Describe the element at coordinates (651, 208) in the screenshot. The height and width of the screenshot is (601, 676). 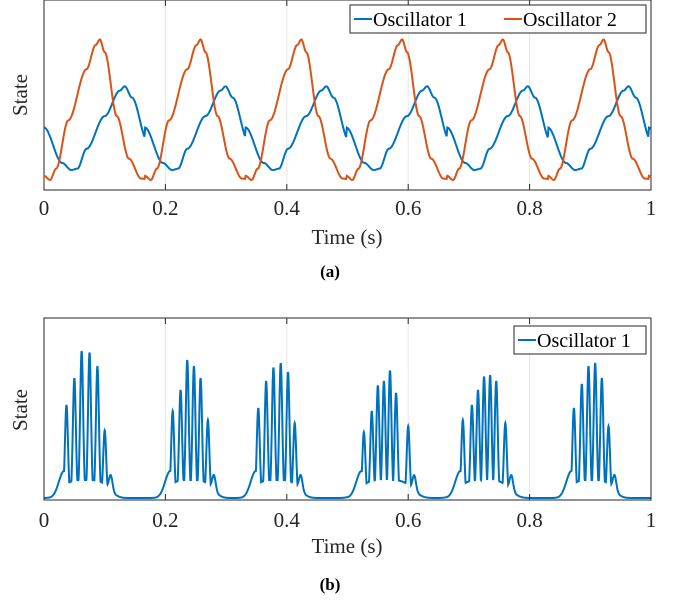
I see `x-tick-label-a: 1` at that location.